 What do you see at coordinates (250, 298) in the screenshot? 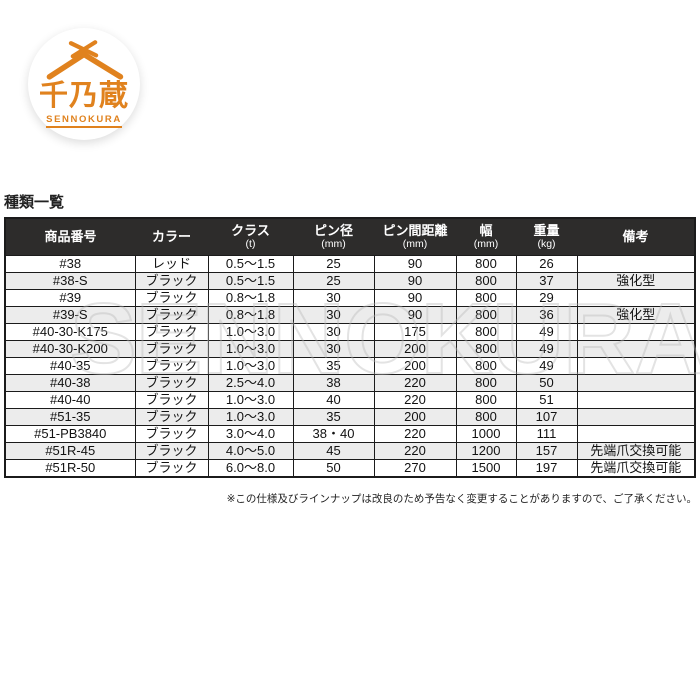
I see `table-cell: 0.8〜1.8` at bounding box center [250, 298].